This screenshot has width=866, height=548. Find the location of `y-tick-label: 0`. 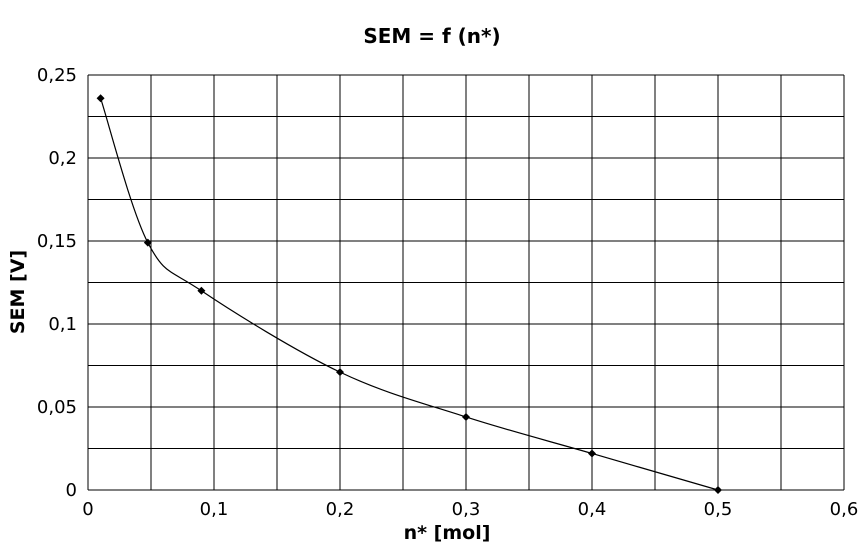

y-tick-label: 0 is located at coordinates (71, 490).